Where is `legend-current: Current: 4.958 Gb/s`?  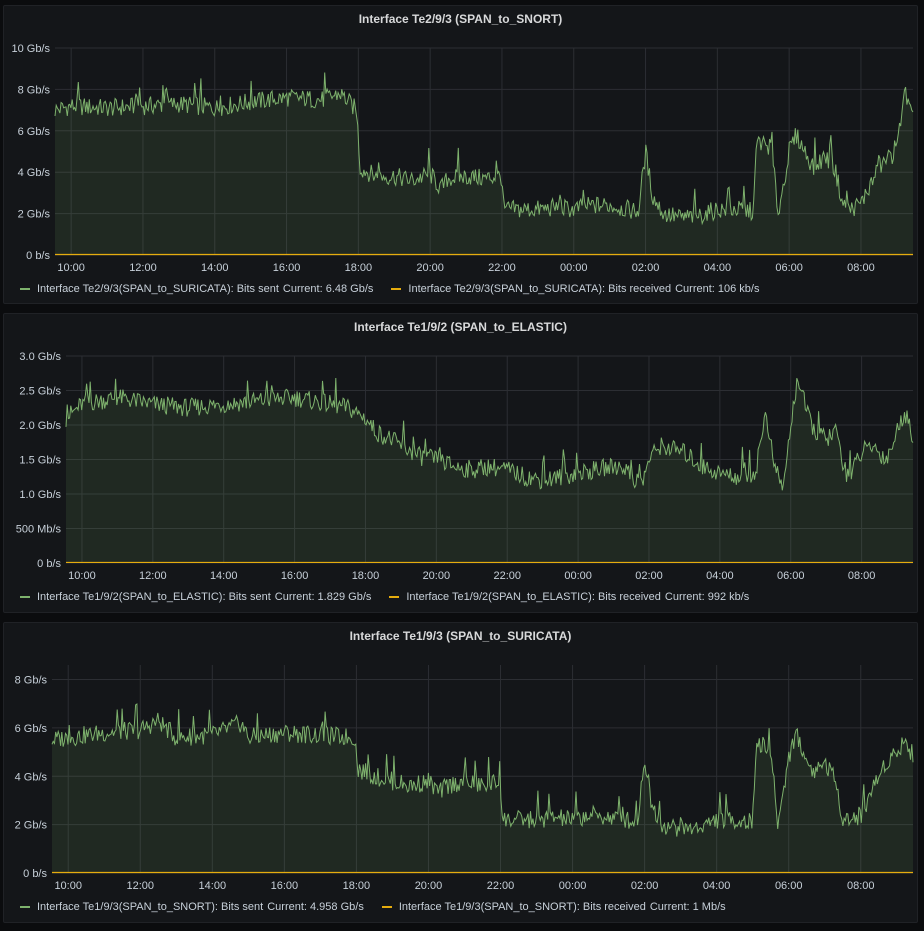 legend-current: Current: 4.958 Gb/s is located at coordinates (315, 907).